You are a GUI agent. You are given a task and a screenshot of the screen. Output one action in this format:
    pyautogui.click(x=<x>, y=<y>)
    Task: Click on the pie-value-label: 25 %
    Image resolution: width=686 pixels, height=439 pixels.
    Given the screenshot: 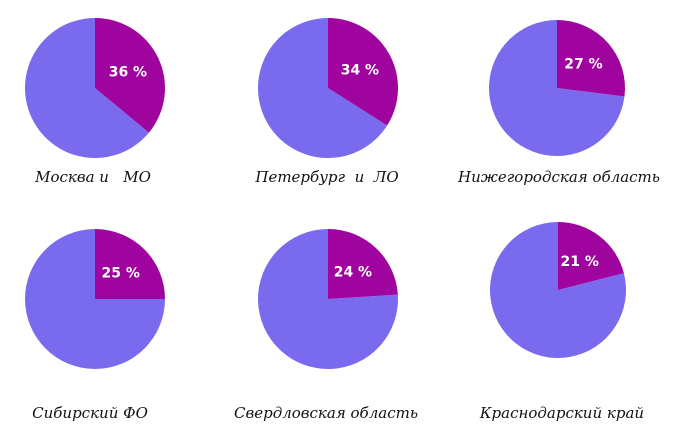 What is the action you would take?
    pyautogui.click(x=121, y=273)
    